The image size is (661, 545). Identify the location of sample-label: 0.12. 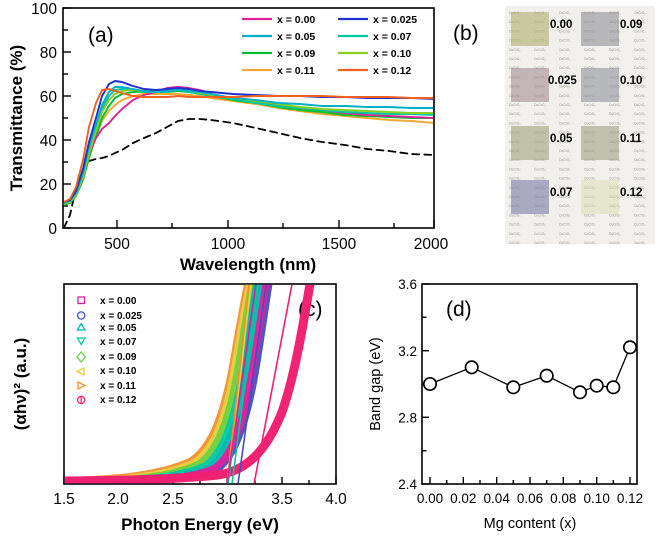
(631, 193).